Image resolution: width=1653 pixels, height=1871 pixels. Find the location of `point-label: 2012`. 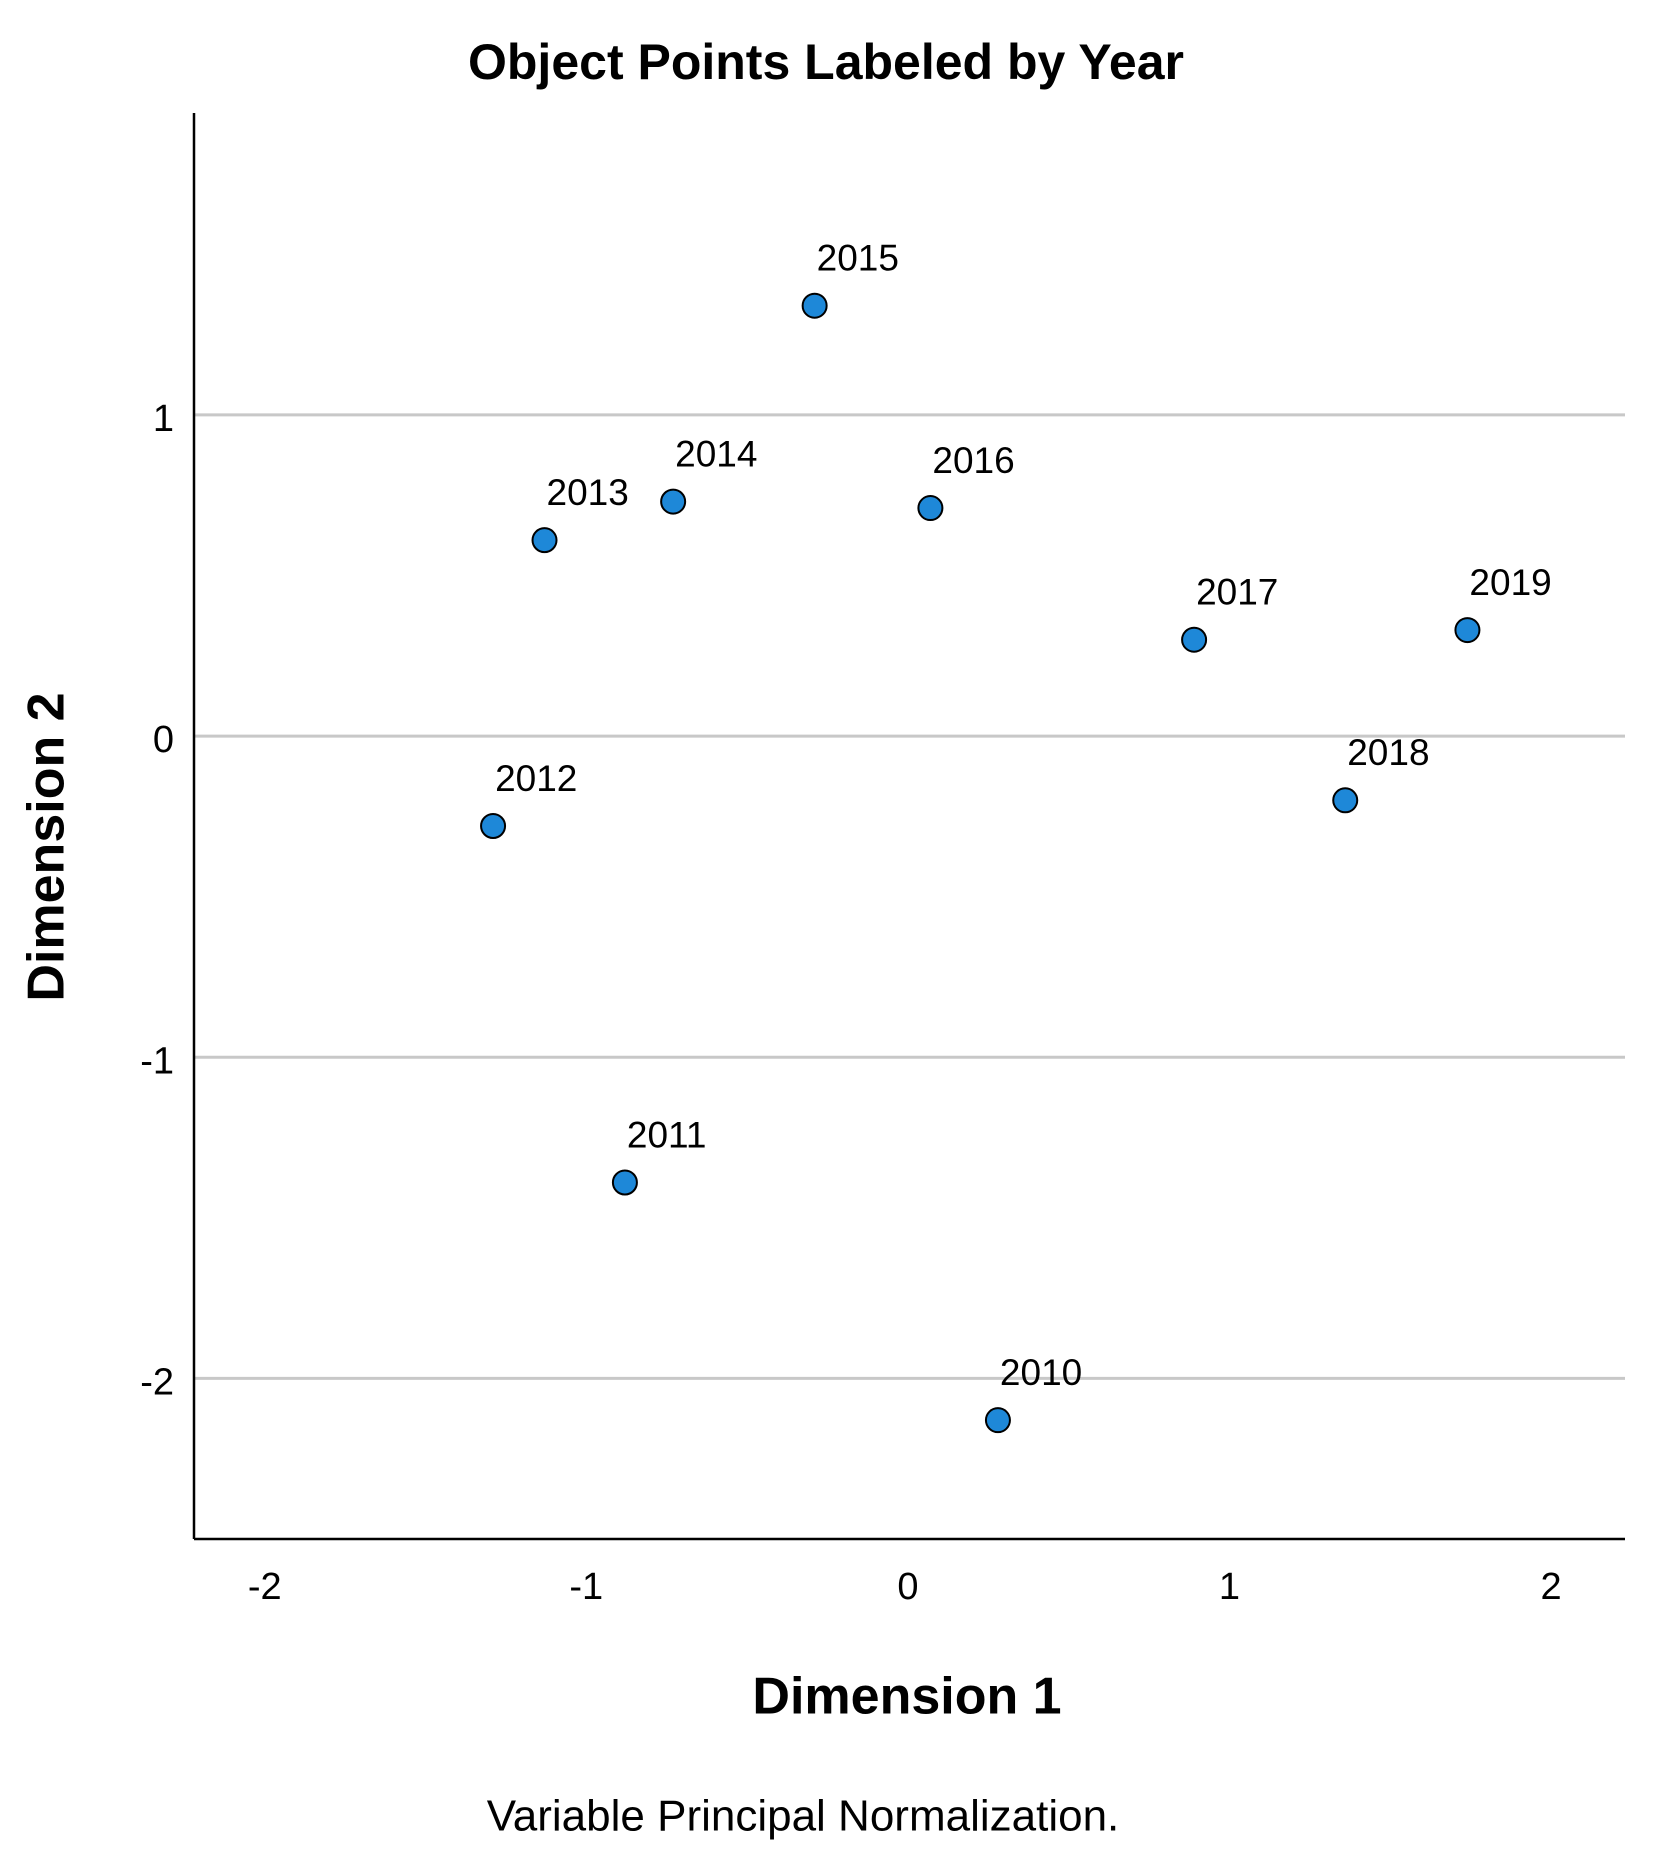

point-label: 2012 is located at coordinates (536, 778).